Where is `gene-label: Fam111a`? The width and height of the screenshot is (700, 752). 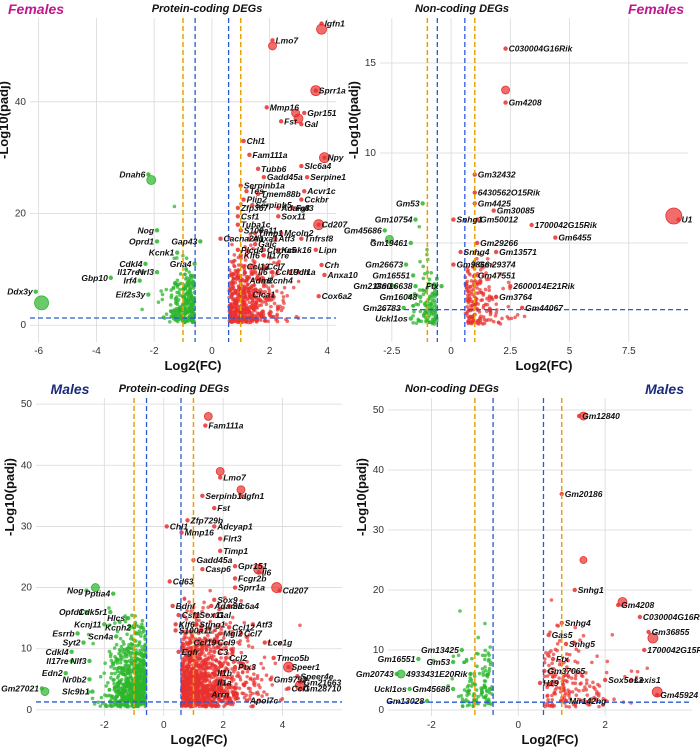 gene-label: Fam111a is located at coordinates (225, 426).